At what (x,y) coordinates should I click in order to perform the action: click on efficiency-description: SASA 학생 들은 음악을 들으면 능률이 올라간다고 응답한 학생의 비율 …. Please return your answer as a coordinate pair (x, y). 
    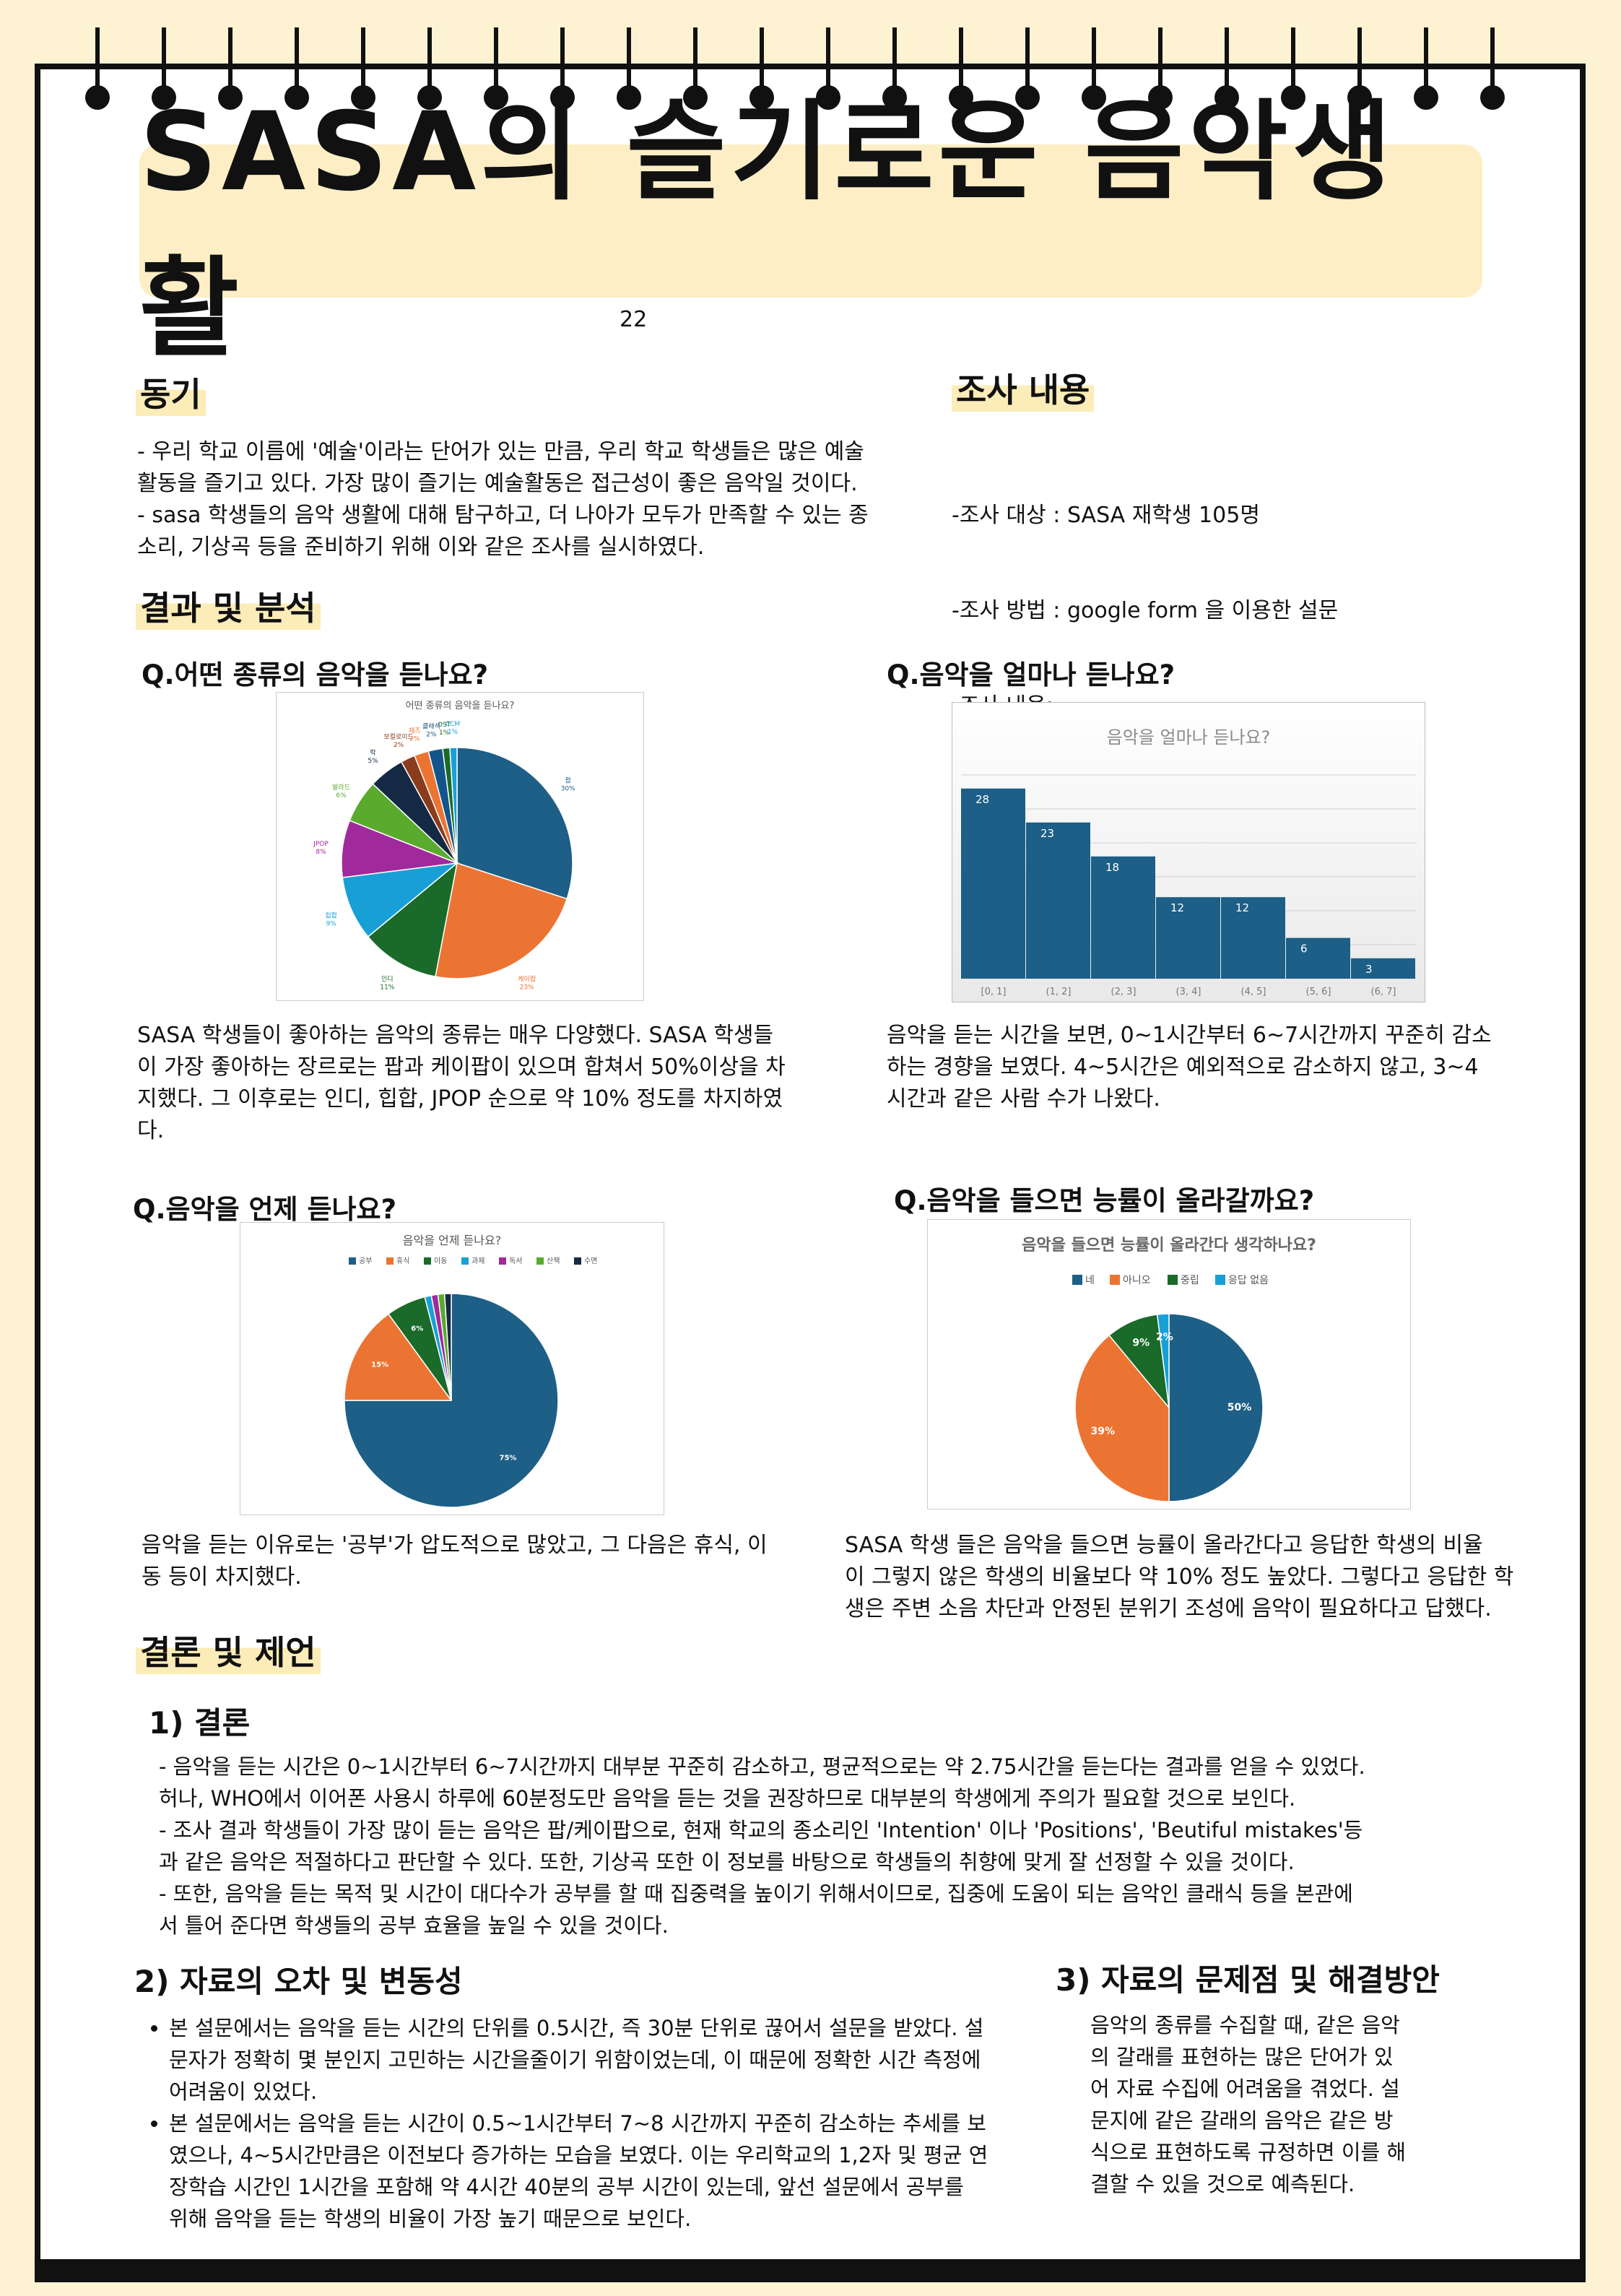
    Looking at the image, I should click on (1191, 1577).